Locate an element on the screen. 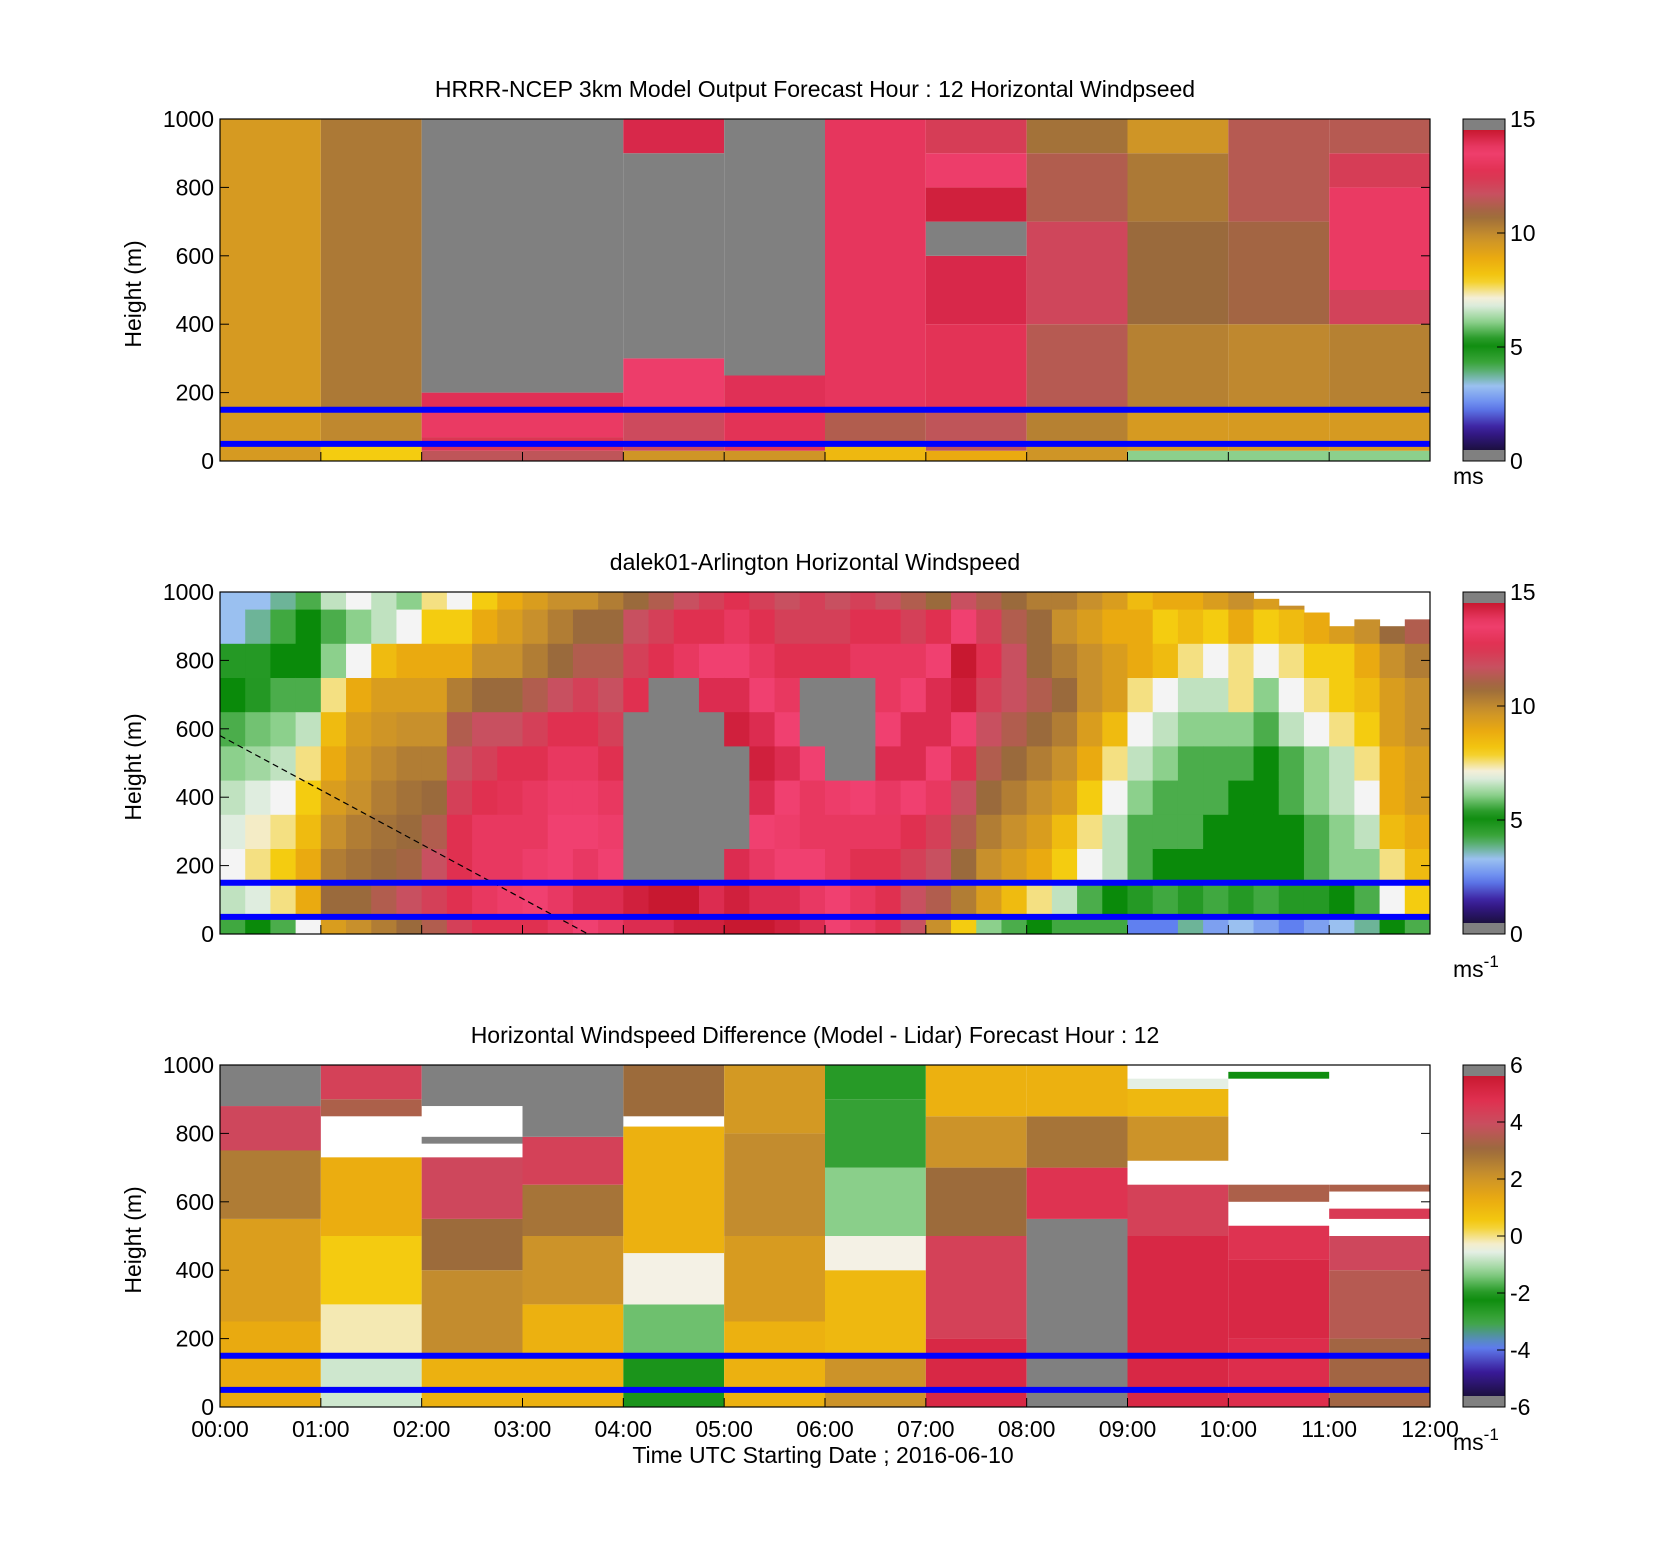 Image resolution: width=1680 pixels, height=1561 pixels. colorbar-cap-top is located at coordinates (1484, 597).